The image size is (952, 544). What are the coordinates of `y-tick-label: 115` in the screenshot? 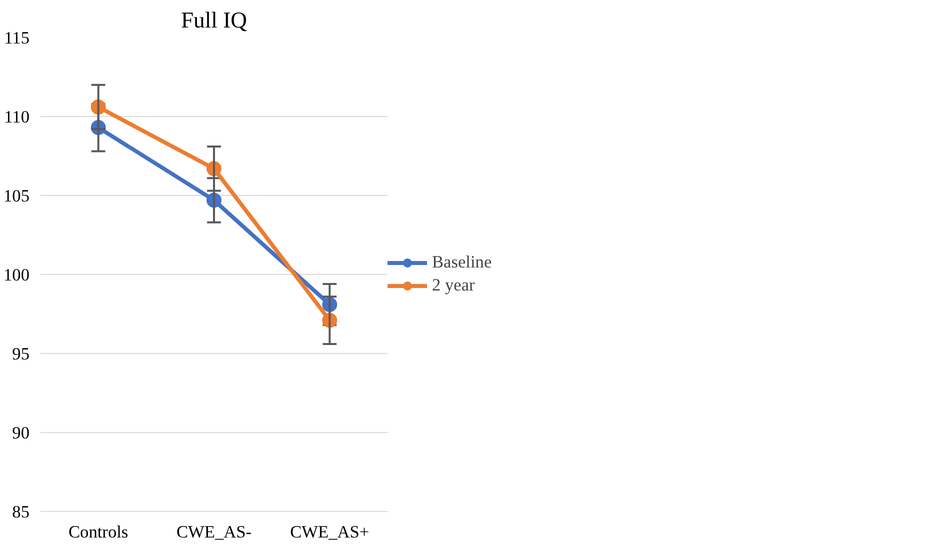 It's located at (17, 38).